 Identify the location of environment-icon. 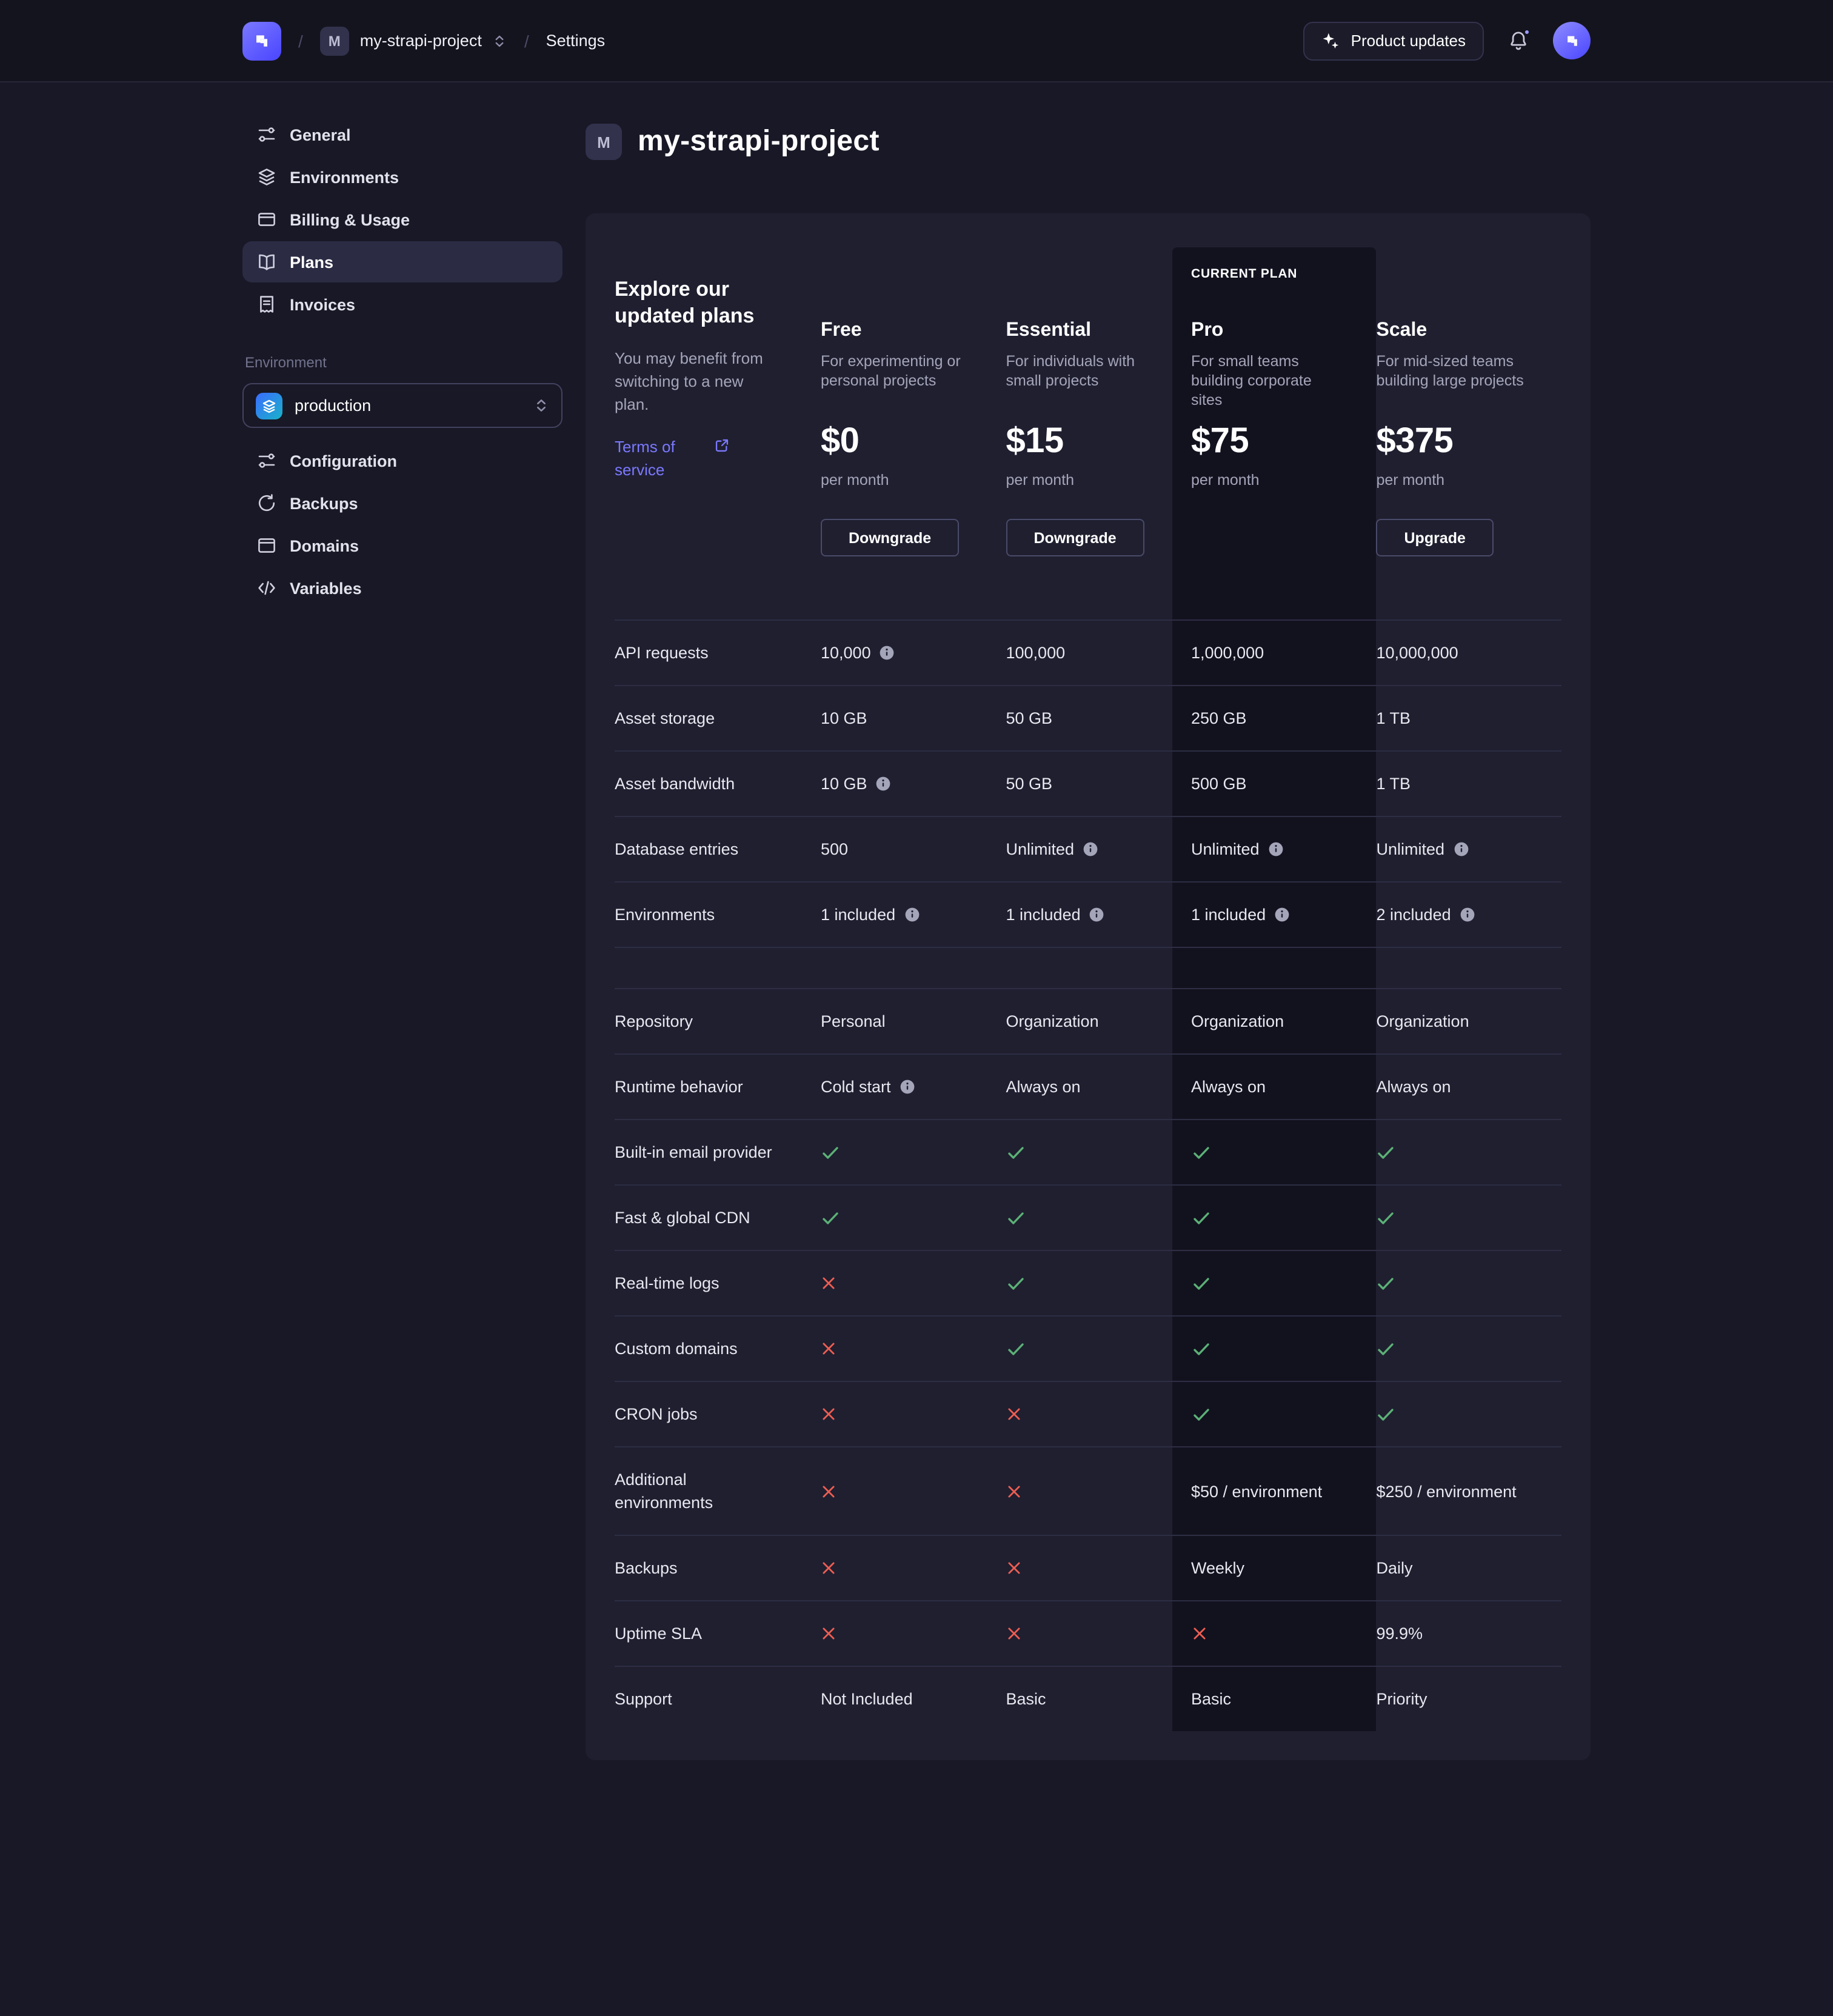
(269, 405).